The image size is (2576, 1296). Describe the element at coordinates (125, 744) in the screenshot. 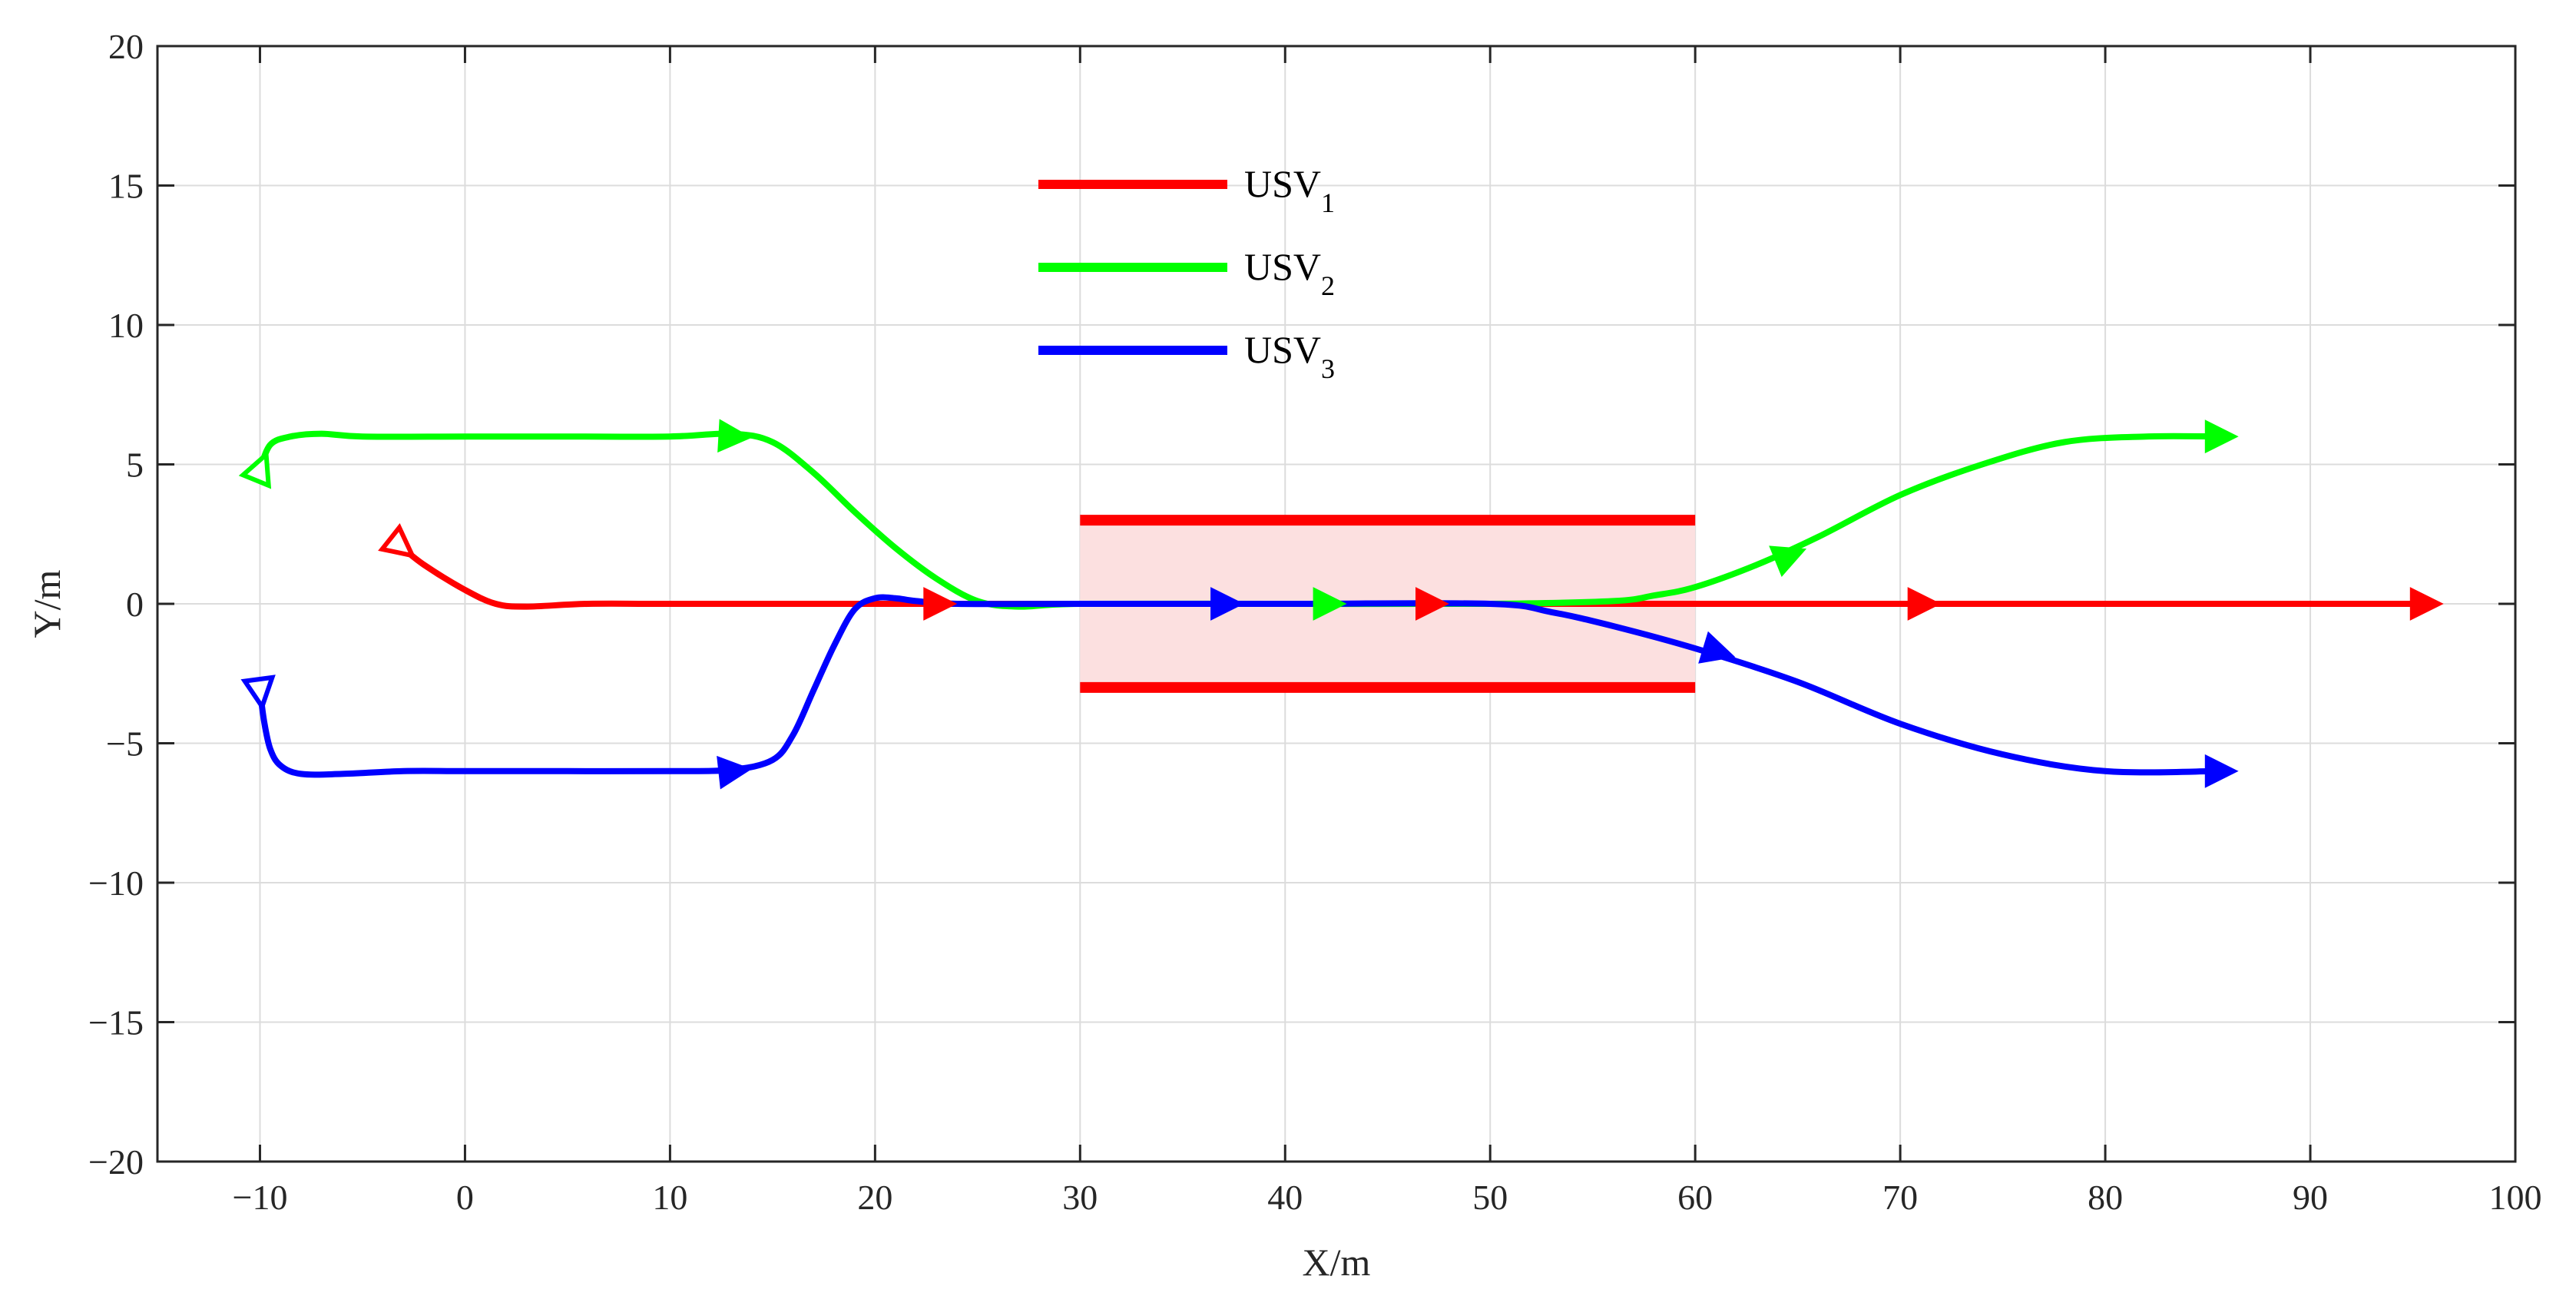

I see `y-tick-label: −5` at that location.